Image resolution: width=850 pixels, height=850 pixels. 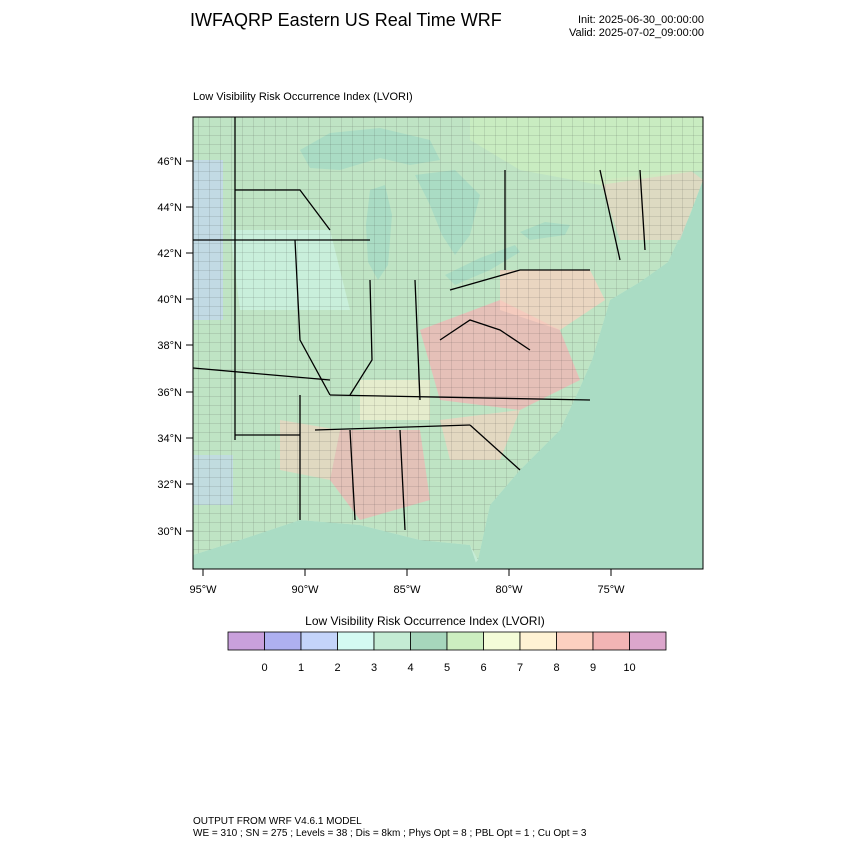 I want to click on longitude-axis: 95°W 90°W 85°W 80°W 75°W, so click(x=407, y=582).